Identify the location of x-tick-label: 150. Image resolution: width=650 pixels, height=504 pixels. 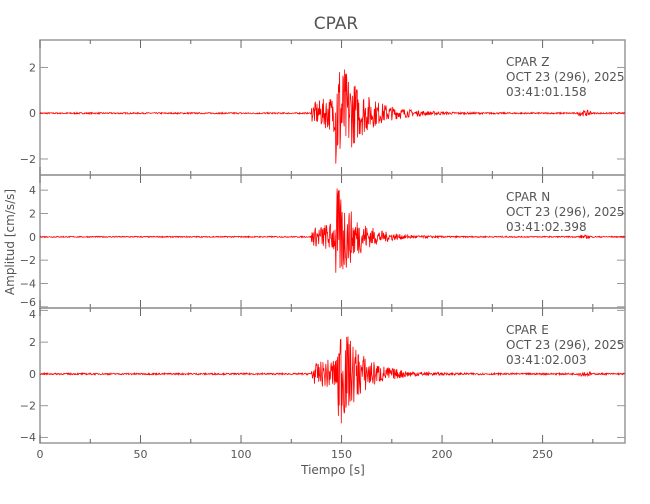
(341, 454).